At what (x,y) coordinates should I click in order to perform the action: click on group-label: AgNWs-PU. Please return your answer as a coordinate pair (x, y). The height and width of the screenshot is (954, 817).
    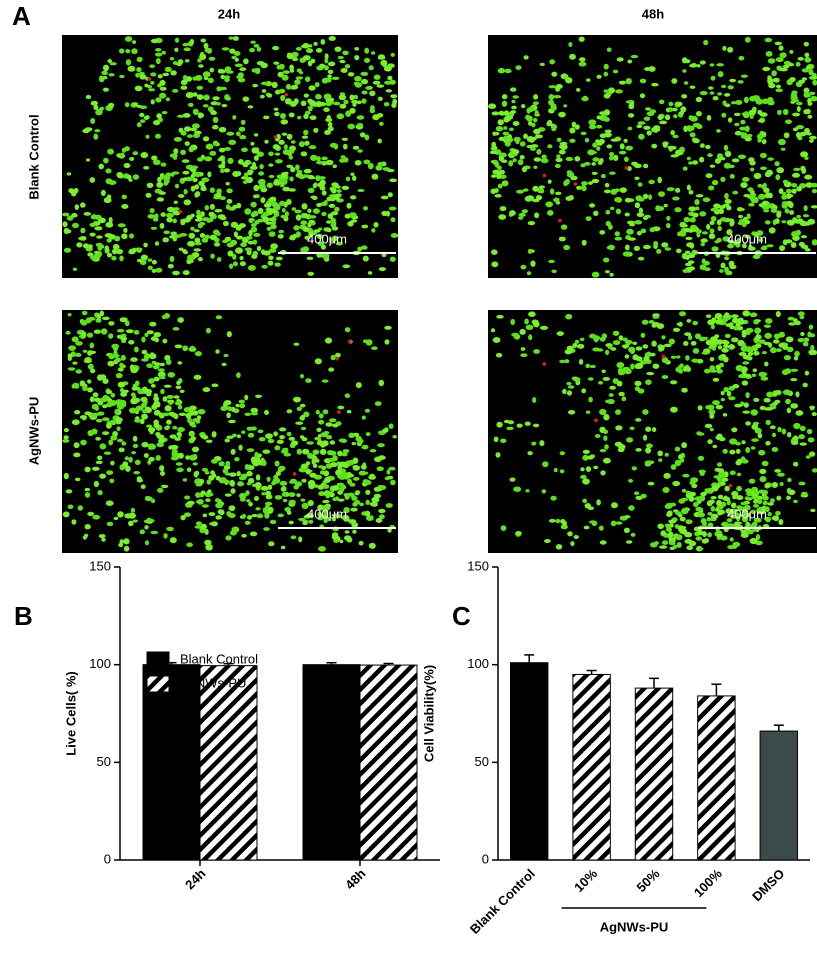
    Looking at the image, I should click on (634, 926).